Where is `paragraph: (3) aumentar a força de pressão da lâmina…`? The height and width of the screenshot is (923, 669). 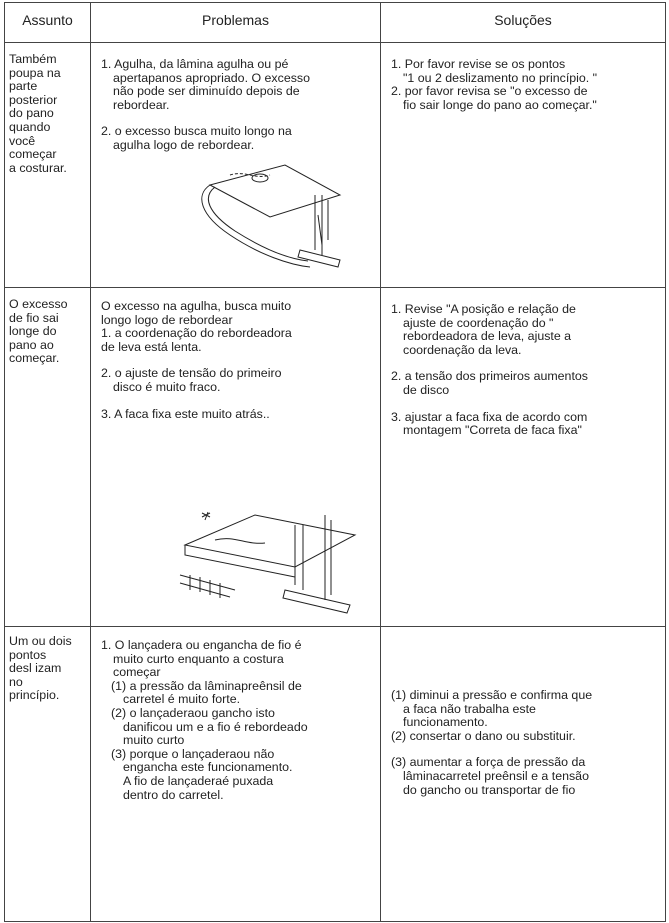 paragraph: (3) aumentar a força de pressão da lâmina… is located at coordinates (528, 776).